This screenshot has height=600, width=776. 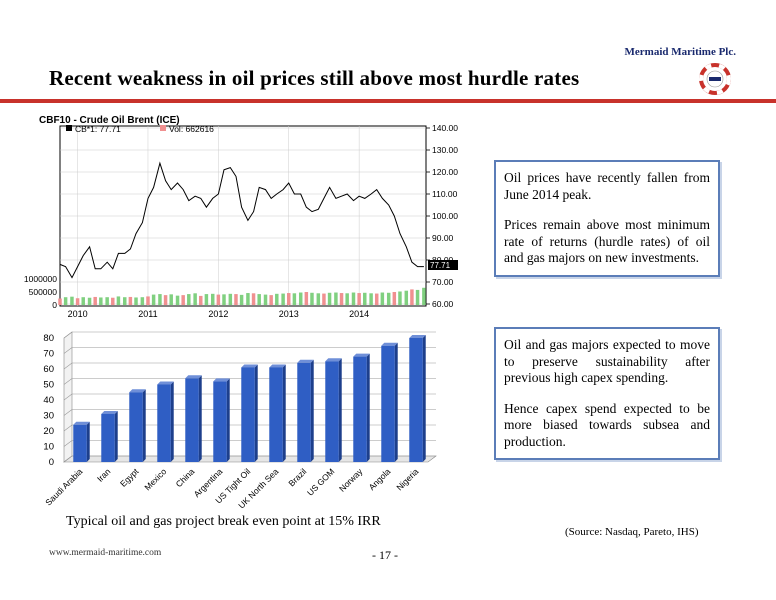 I want to click on brent-x-tick-label: 2014, so click(x=359, y=314).